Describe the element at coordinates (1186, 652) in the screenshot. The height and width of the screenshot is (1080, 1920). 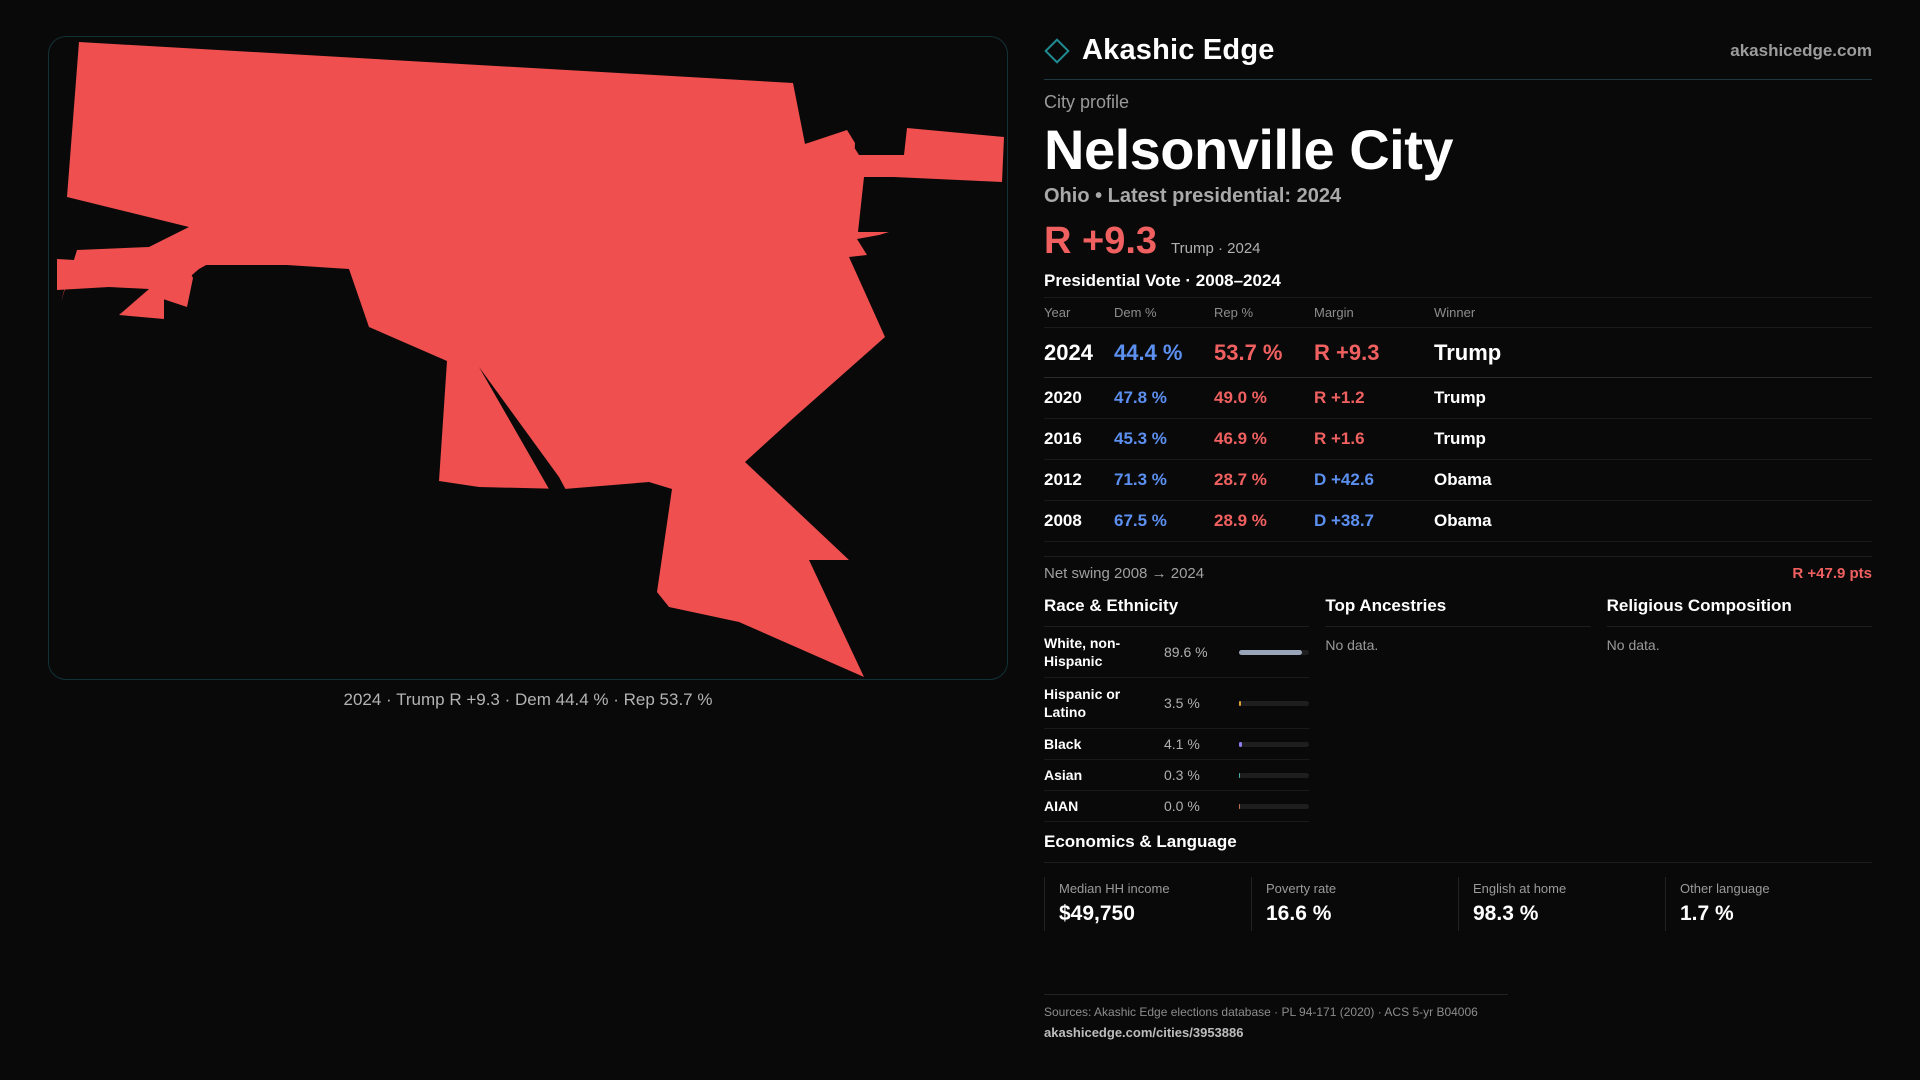
I see `race-value: 89.6 %` at that location.